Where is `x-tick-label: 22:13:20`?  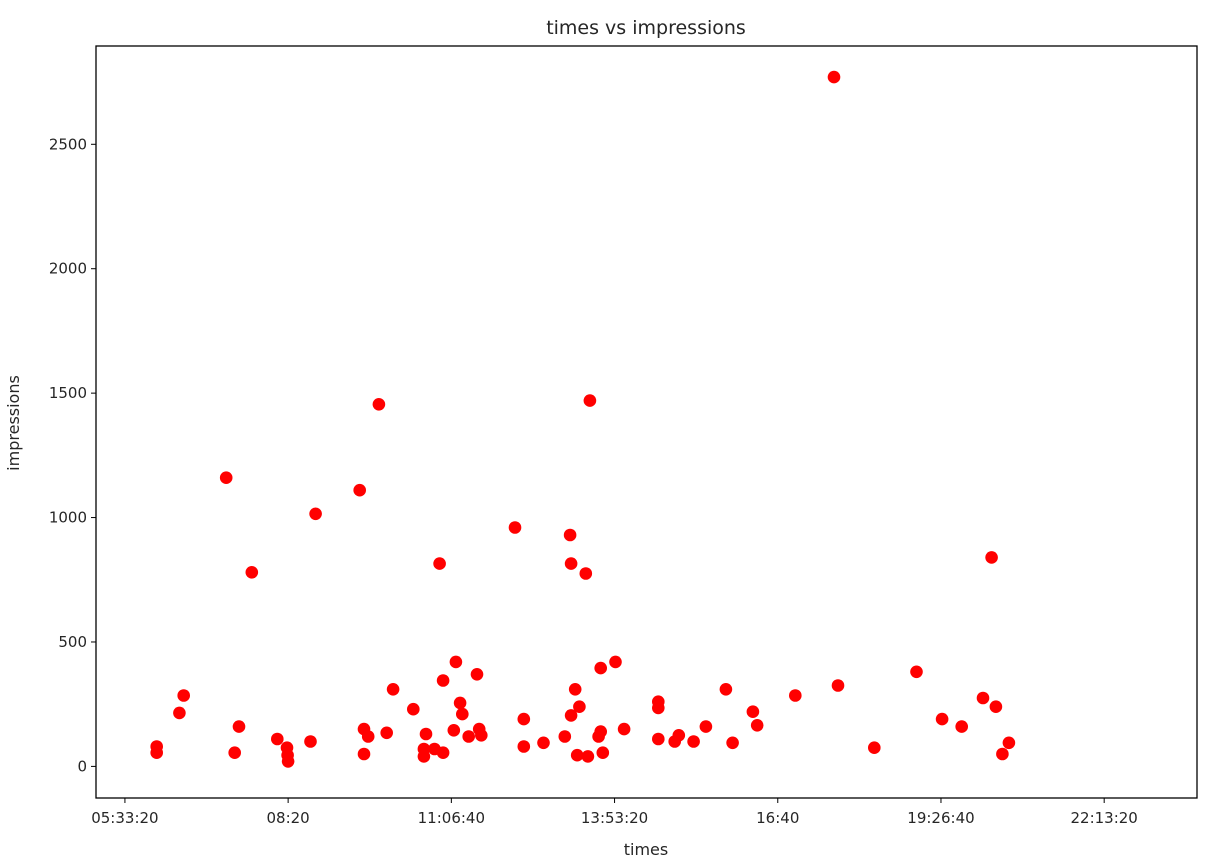
x-tick-label: 22:13:20 is located at coordinates (1103, 818).